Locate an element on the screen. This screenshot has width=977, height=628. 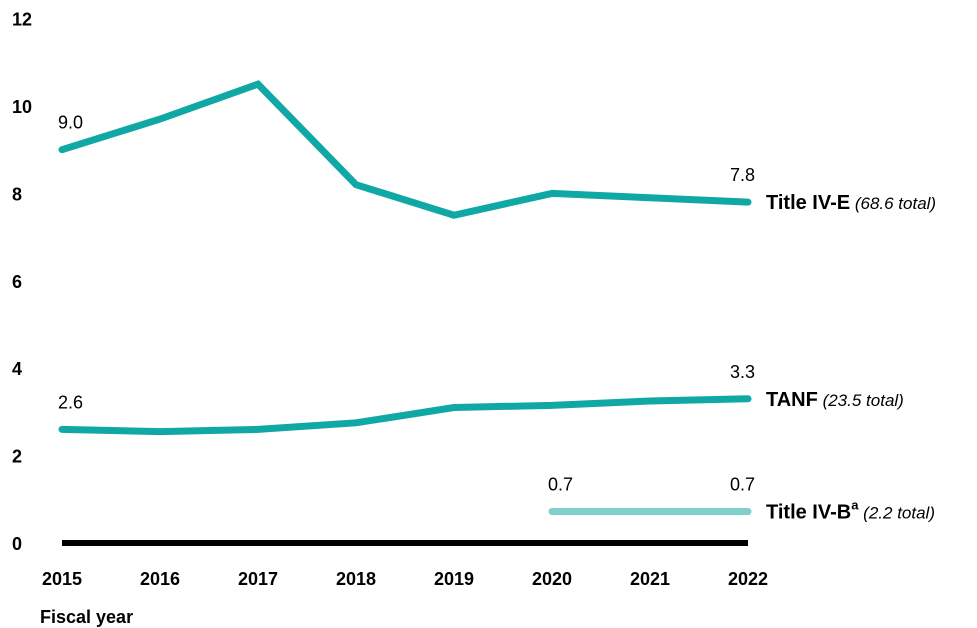
x-tick-label: 2020 is located at coordinates (552, 579).